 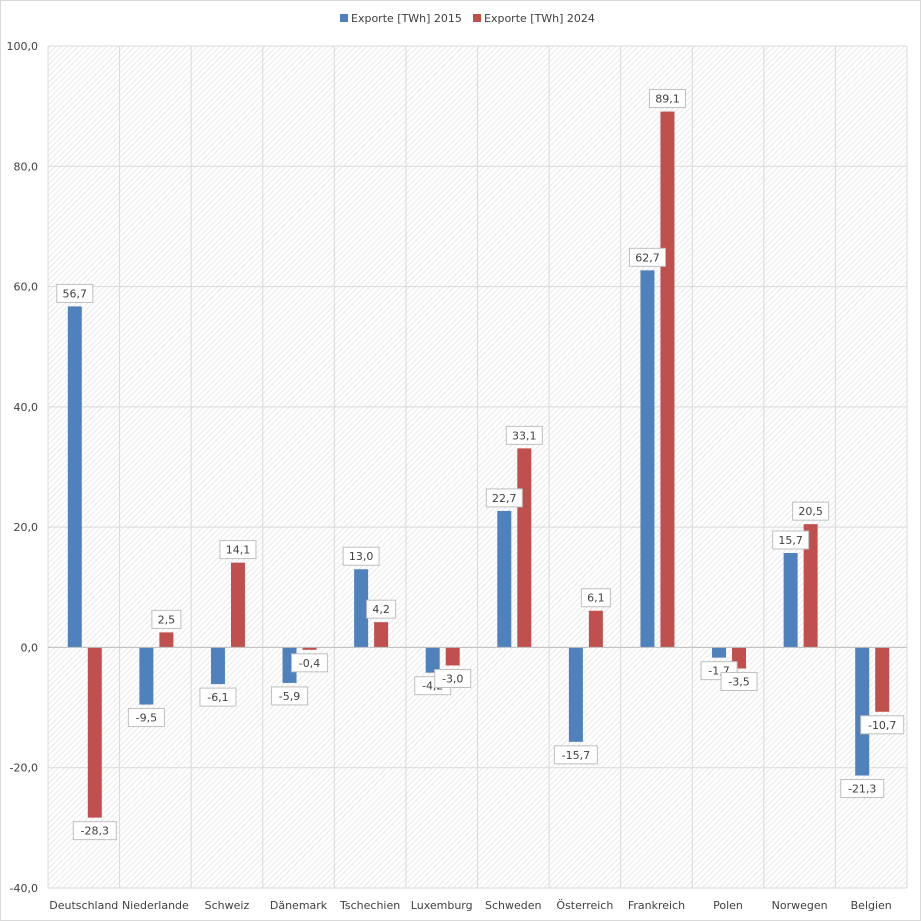 I want to click on data-label: 14,1, so click(x=238, y=550).